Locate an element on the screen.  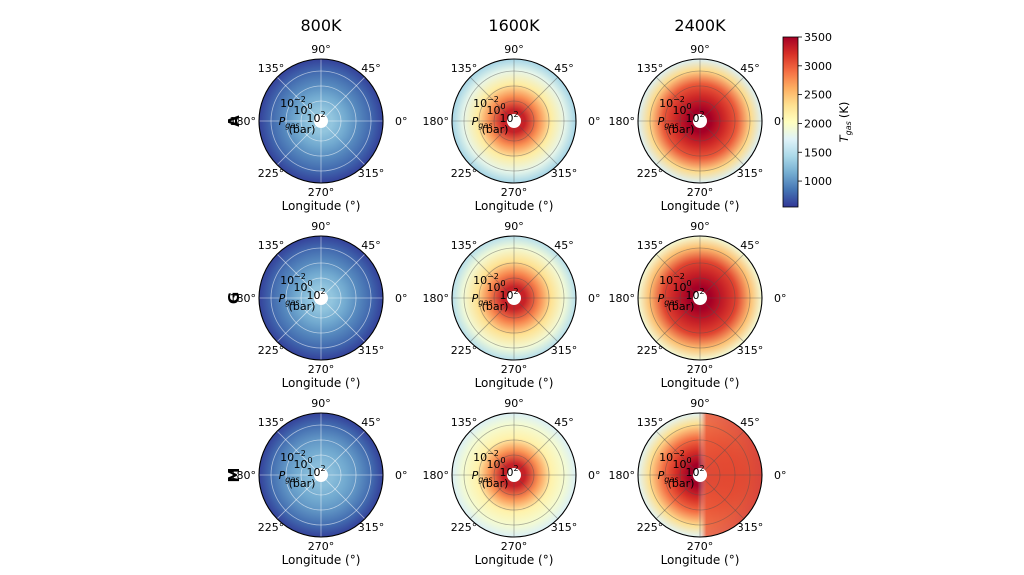
colorbar: 1000 1500 2000 2500 3000 3500 Tgas(K) is located at coordinates (817, 119).